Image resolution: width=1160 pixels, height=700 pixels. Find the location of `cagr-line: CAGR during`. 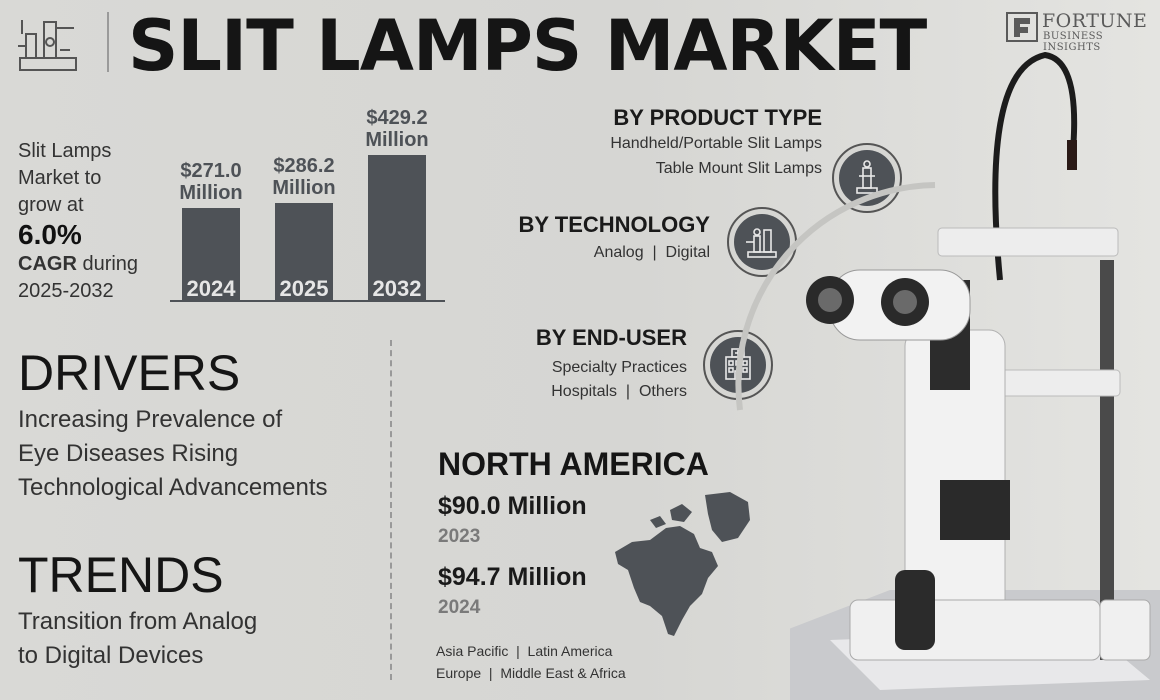

cagr-line: CAGR during is located at coordinates (83, 264).